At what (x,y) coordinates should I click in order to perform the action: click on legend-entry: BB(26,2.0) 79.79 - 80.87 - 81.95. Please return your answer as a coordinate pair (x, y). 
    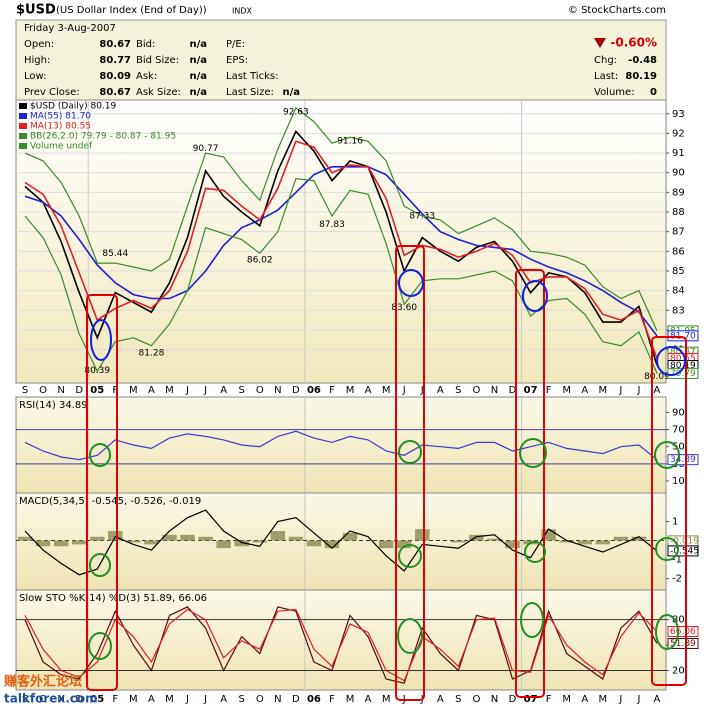
    Looking at the image, I should click on (103, 137).